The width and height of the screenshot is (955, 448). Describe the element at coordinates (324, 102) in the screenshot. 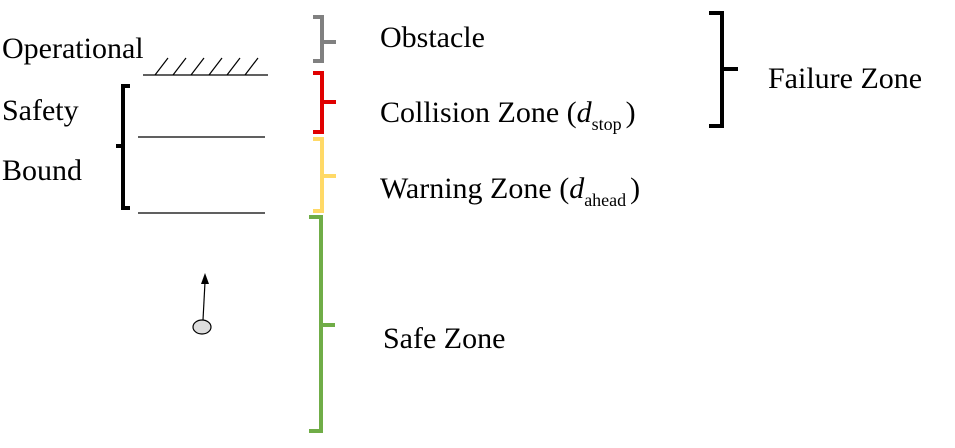

I see `collision-brace` at that location.